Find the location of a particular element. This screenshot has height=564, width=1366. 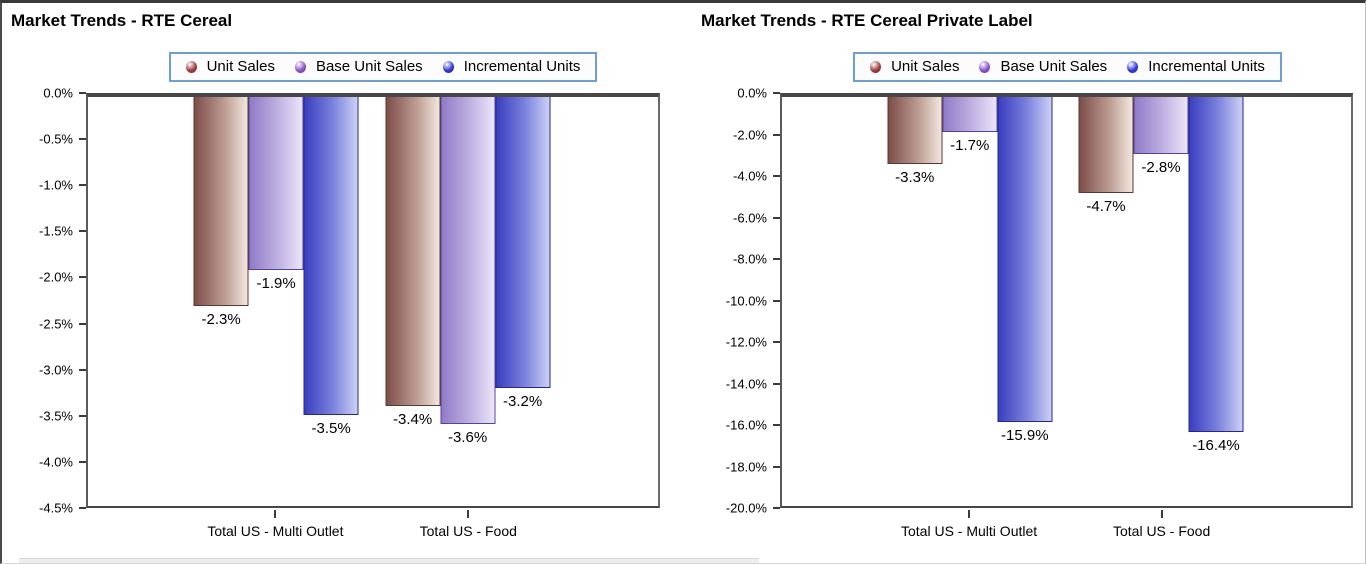

y-axis-tick-label: -18.0% is located at coordinates (746, 466).